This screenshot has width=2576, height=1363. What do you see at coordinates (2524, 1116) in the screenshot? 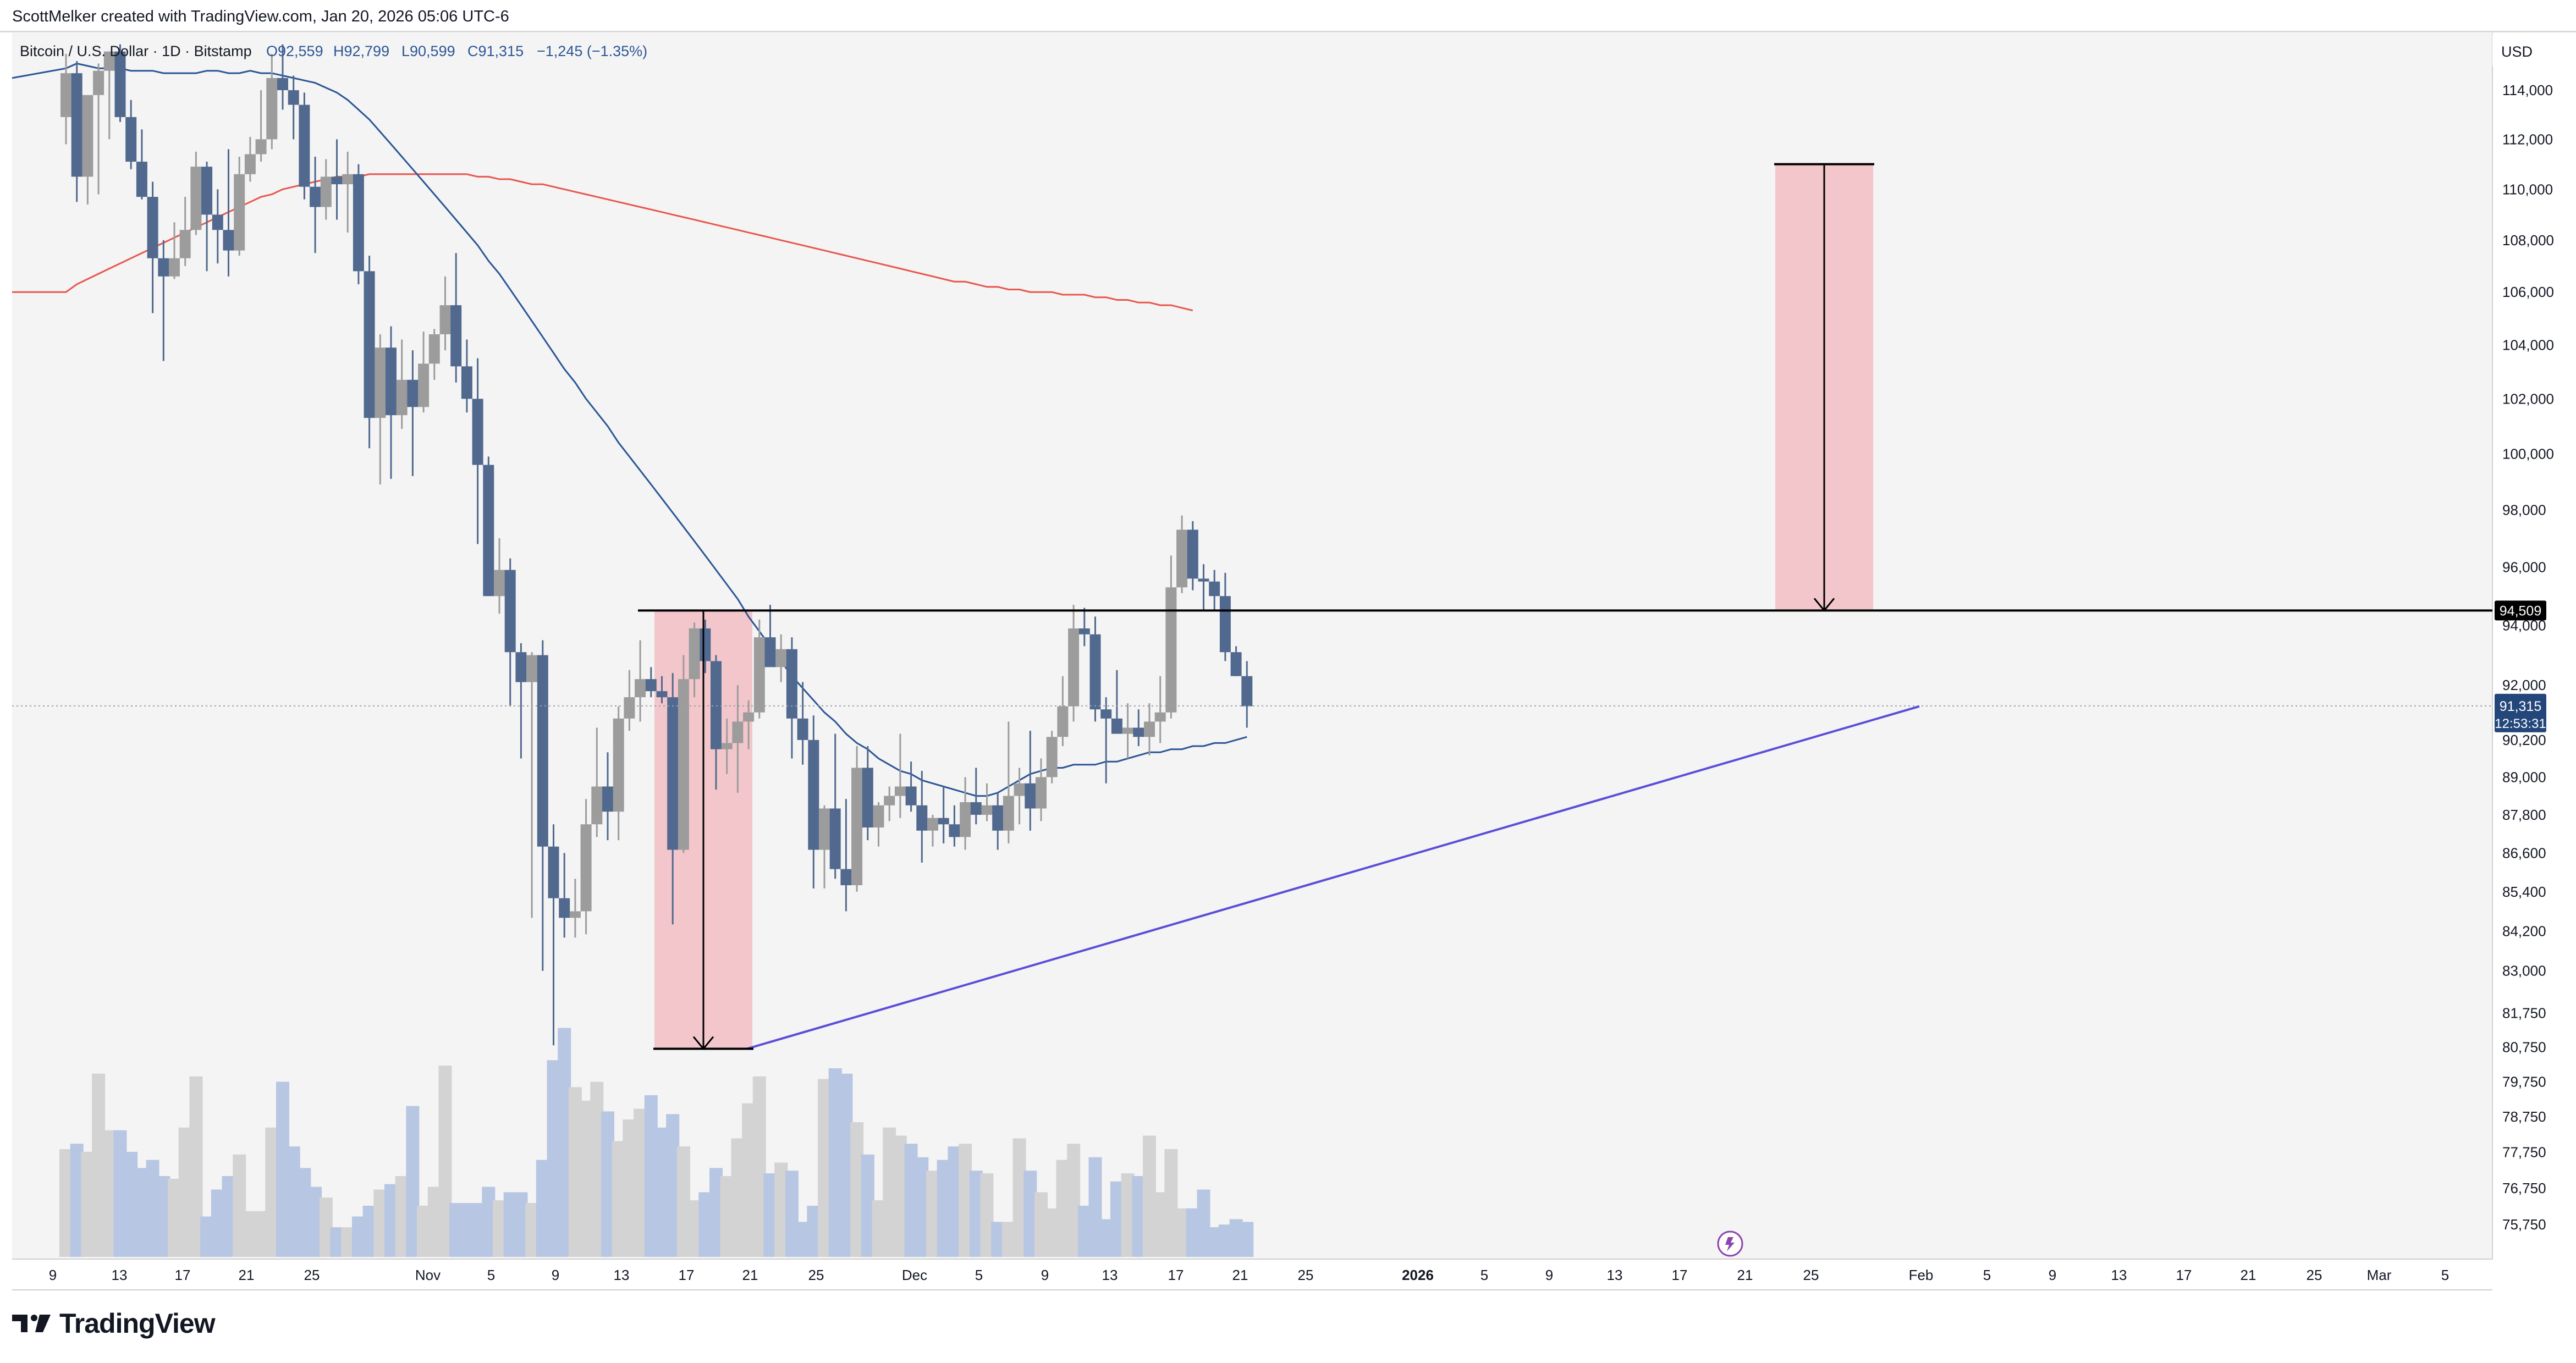
I see `y-tick-label: 78,750` at bounding box center [2524, 1116].